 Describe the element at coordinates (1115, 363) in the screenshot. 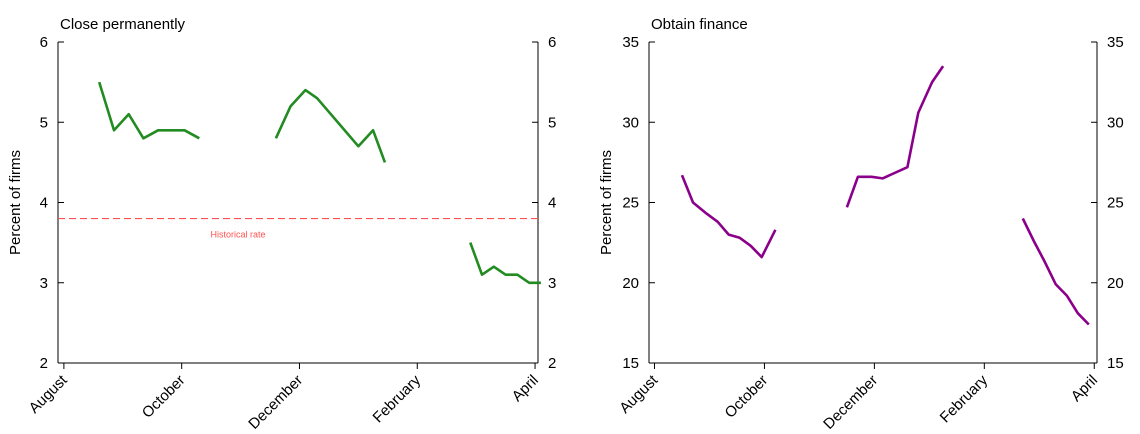

I see `y-tick-label-right: 15` at that location.